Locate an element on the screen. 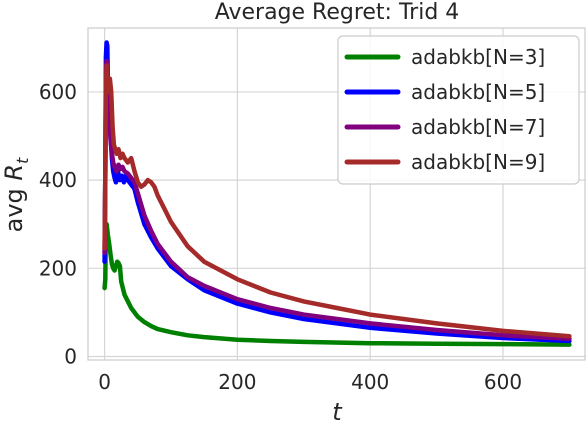 This screenshot has height=426, width=586. y-tick-label: 600 is located at coordinates (58, 92).